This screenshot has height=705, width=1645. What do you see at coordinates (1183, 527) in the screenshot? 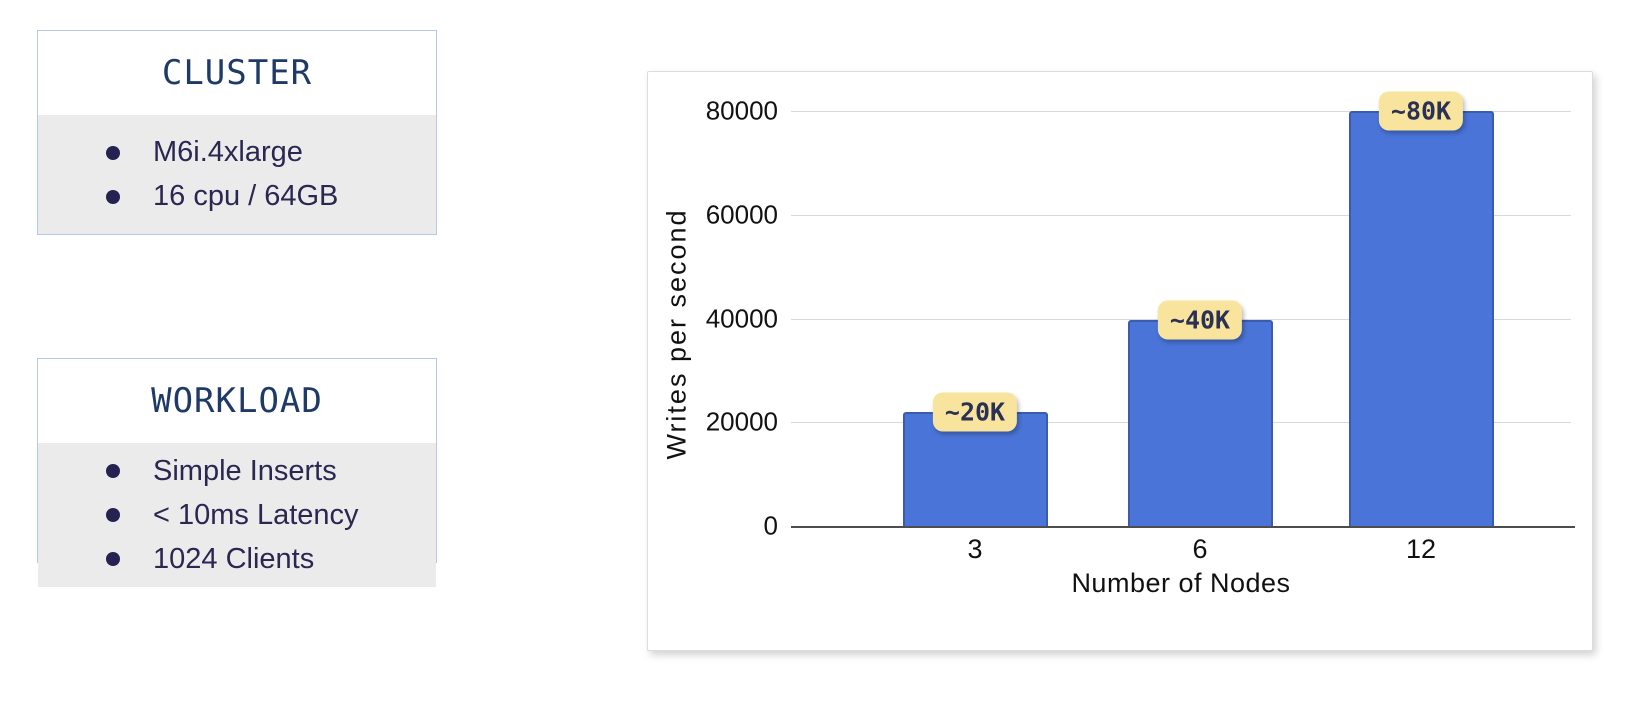
I see `x-axis-line` at bounding box center [1183, 527].